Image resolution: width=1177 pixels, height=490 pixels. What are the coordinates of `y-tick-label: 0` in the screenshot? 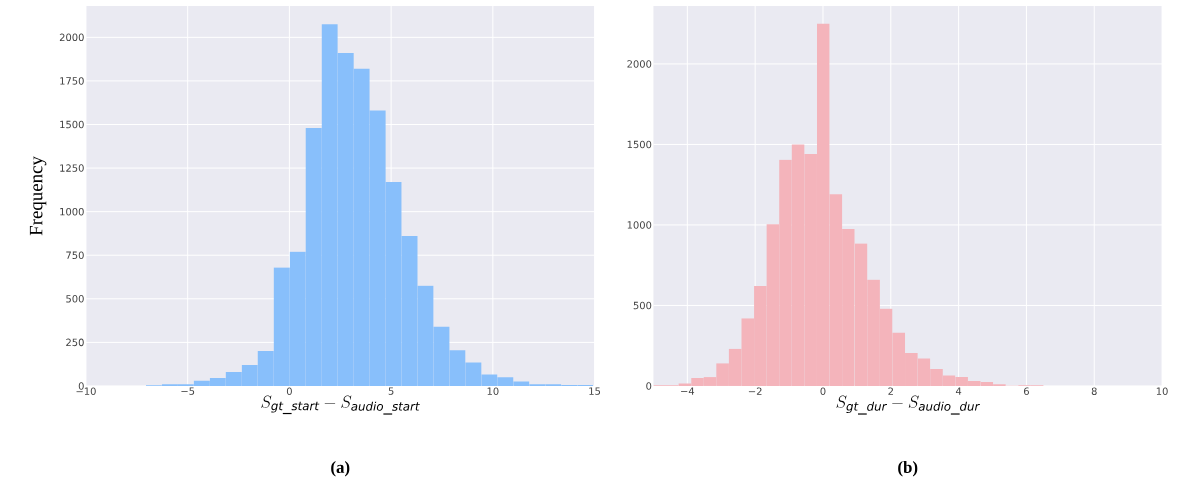 It's located at (649, 386).